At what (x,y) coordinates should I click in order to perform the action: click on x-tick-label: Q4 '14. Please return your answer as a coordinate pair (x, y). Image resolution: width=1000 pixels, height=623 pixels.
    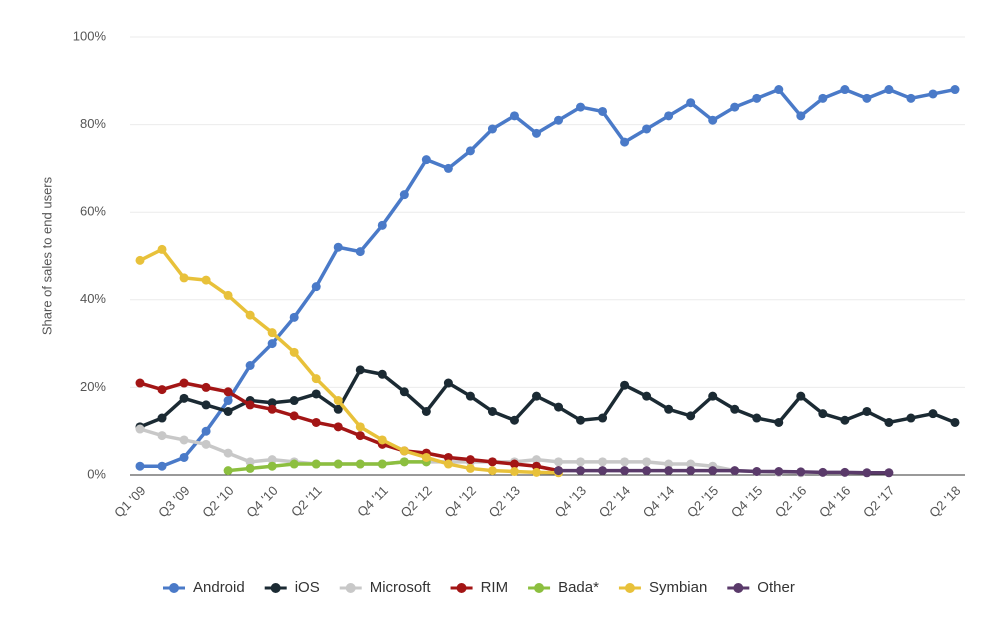
    Looking at the image, I should click on (658, 501).